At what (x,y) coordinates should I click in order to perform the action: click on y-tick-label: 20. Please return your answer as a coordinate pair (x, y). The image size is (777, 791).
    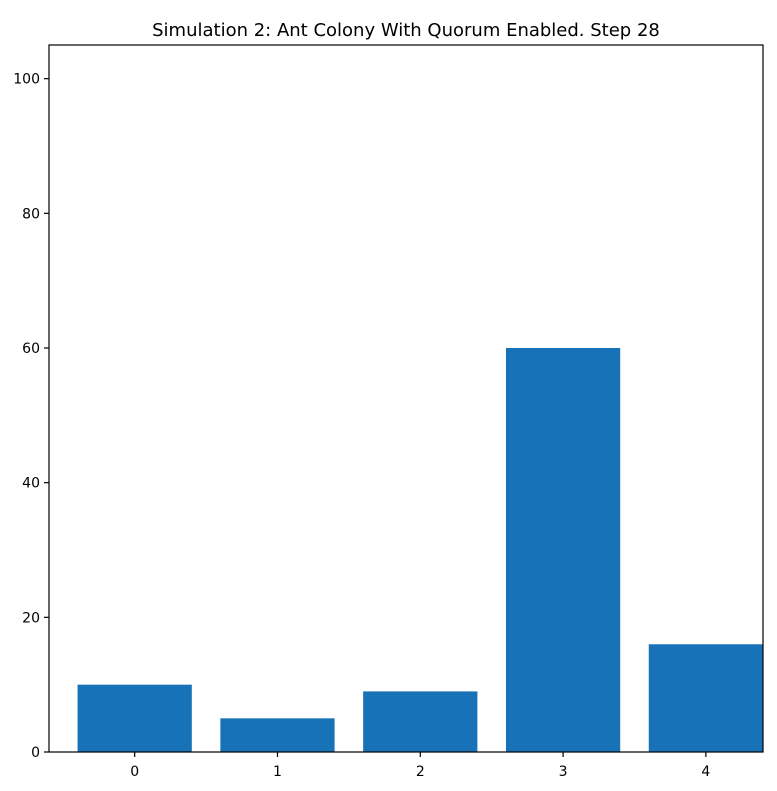
    Looking at the image, I should click on (31, 618).